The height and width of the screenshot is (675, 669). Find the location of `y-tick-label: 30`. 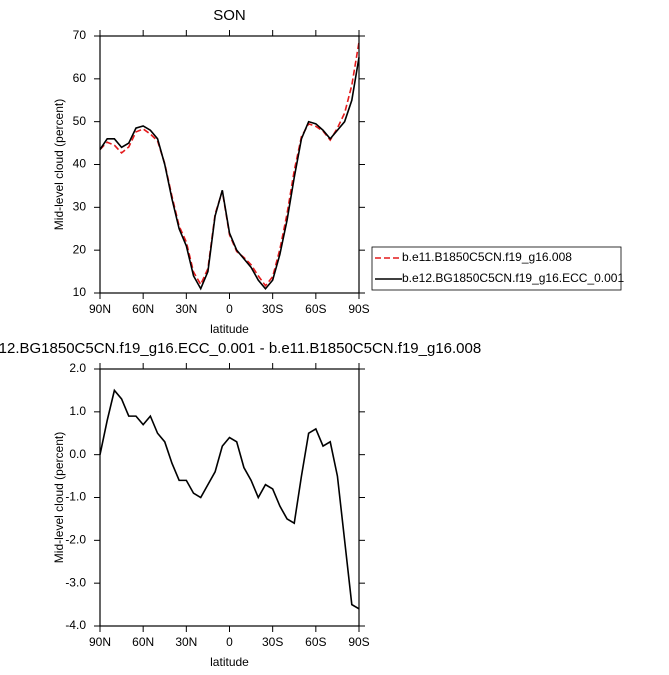

y-tick-label: 30 is located at coordinates (80, 207).